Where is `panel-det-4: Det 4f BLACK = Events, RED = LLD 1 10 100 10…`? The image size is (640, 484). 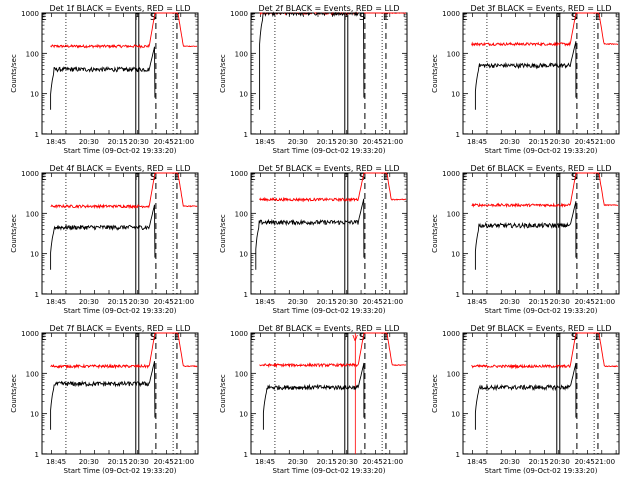 panel-det-4: Det 4f BLACK = Events, RED = LLD 1 10 100 10… is located at coordinates (104, 239).